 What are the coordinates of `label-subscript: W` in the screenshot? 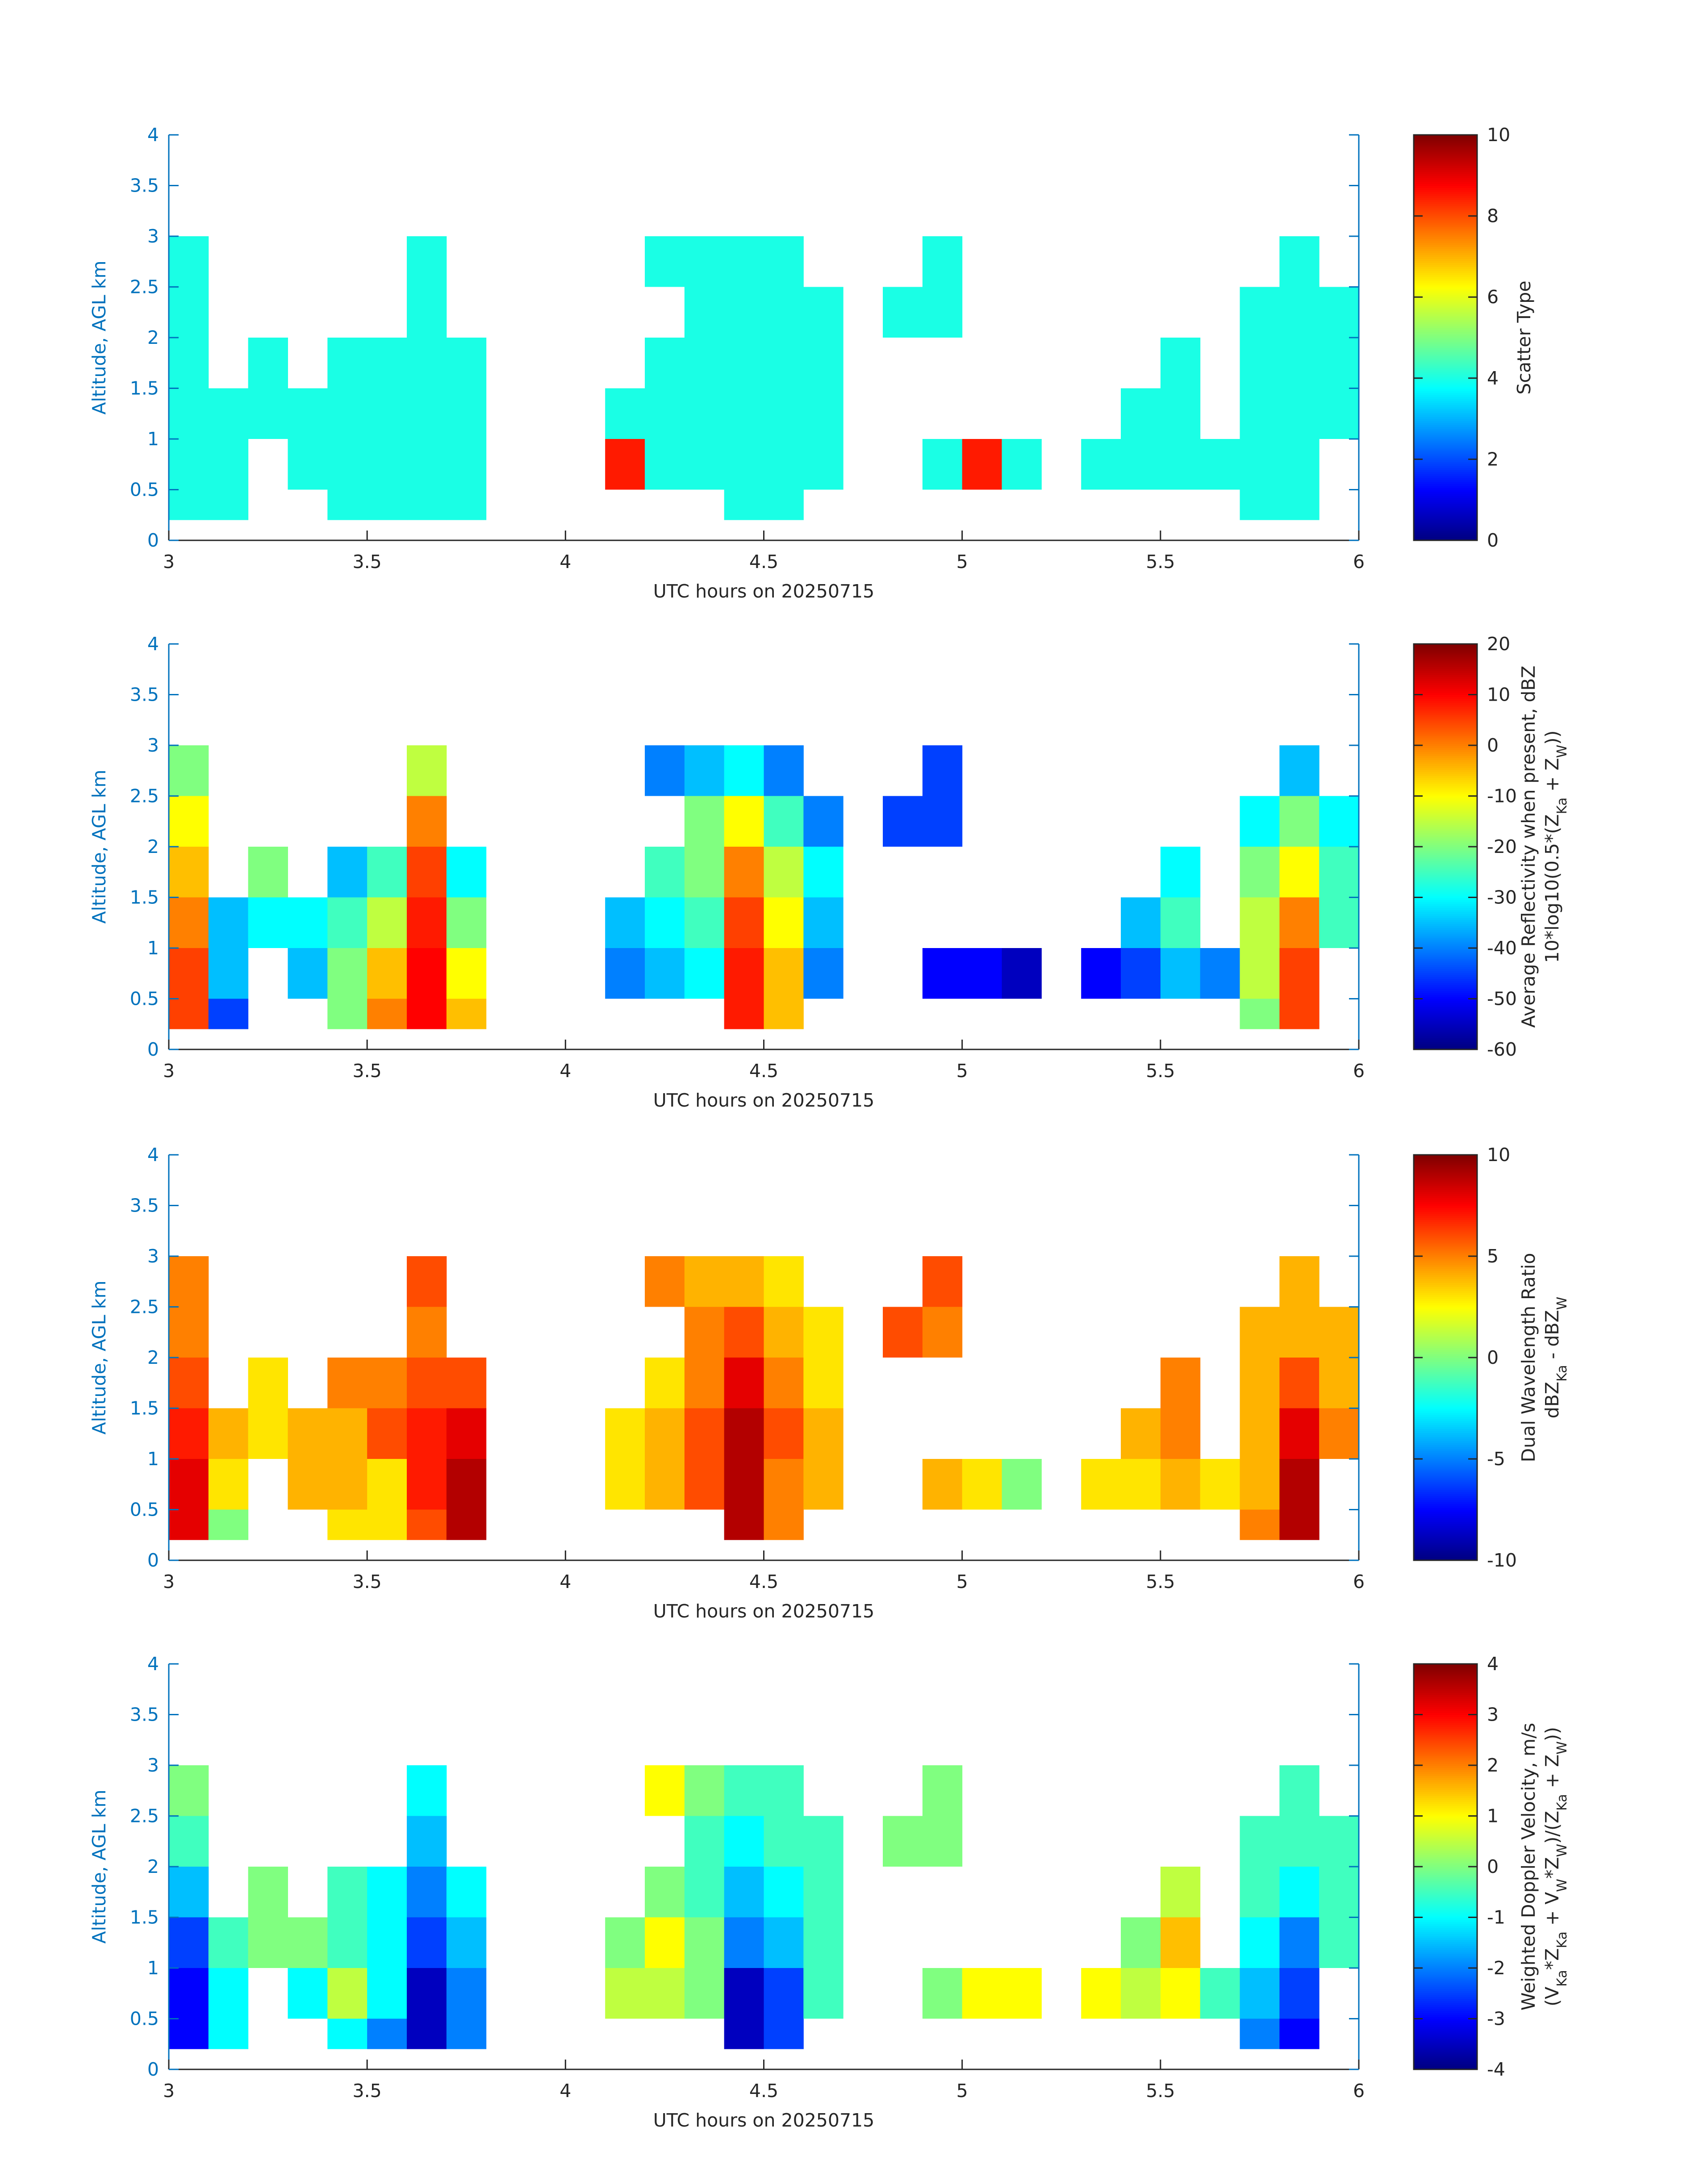 It's located at (1562, 751).